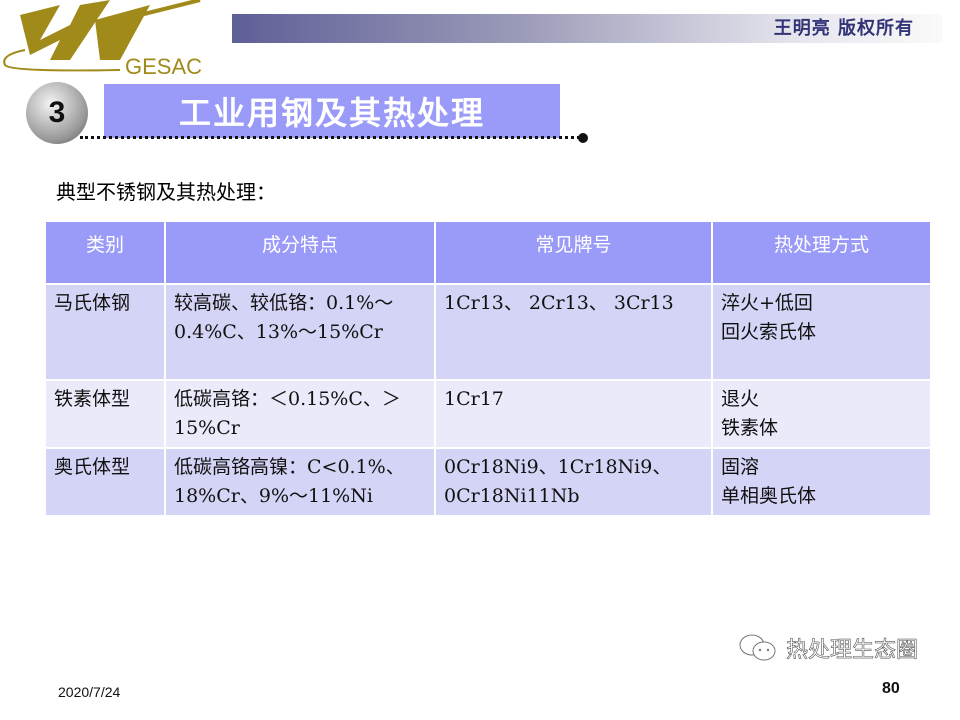 Image resolution: width=960 pixels, height=720 pixels. I want to click on watermark-text: 热处理生态圈, so click(852, 651).